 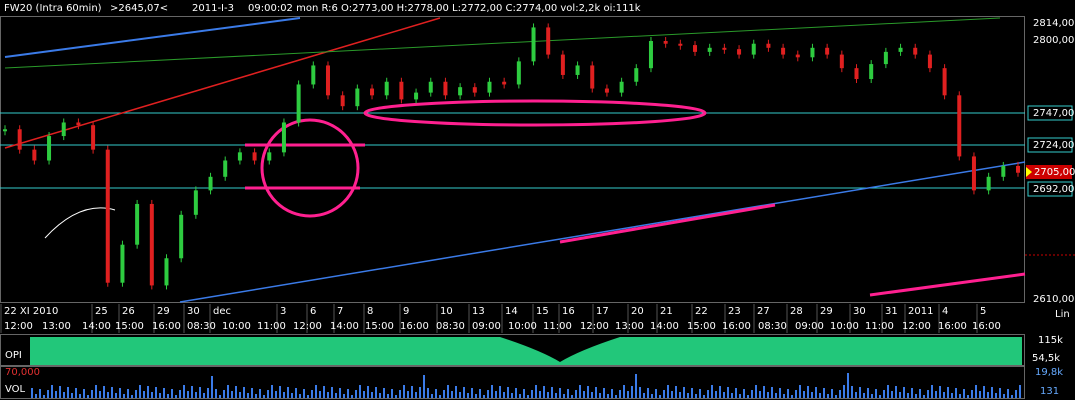 What do you see at coordinates (22, 372) in the screenshot?
I see `vol-scale: 70,000` at bounding box center [22, 372].